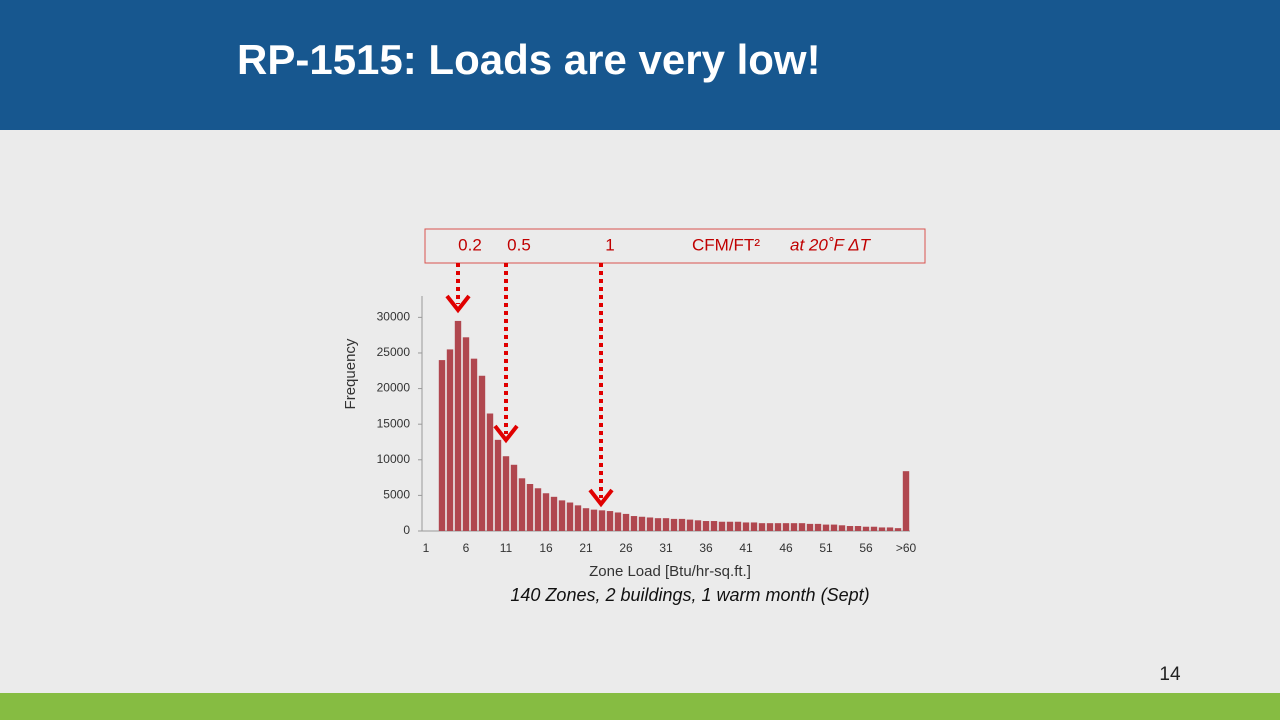 This screenshot has width=1280, height=725. I want to click on x-tick-label: 6, so click(466, 548).